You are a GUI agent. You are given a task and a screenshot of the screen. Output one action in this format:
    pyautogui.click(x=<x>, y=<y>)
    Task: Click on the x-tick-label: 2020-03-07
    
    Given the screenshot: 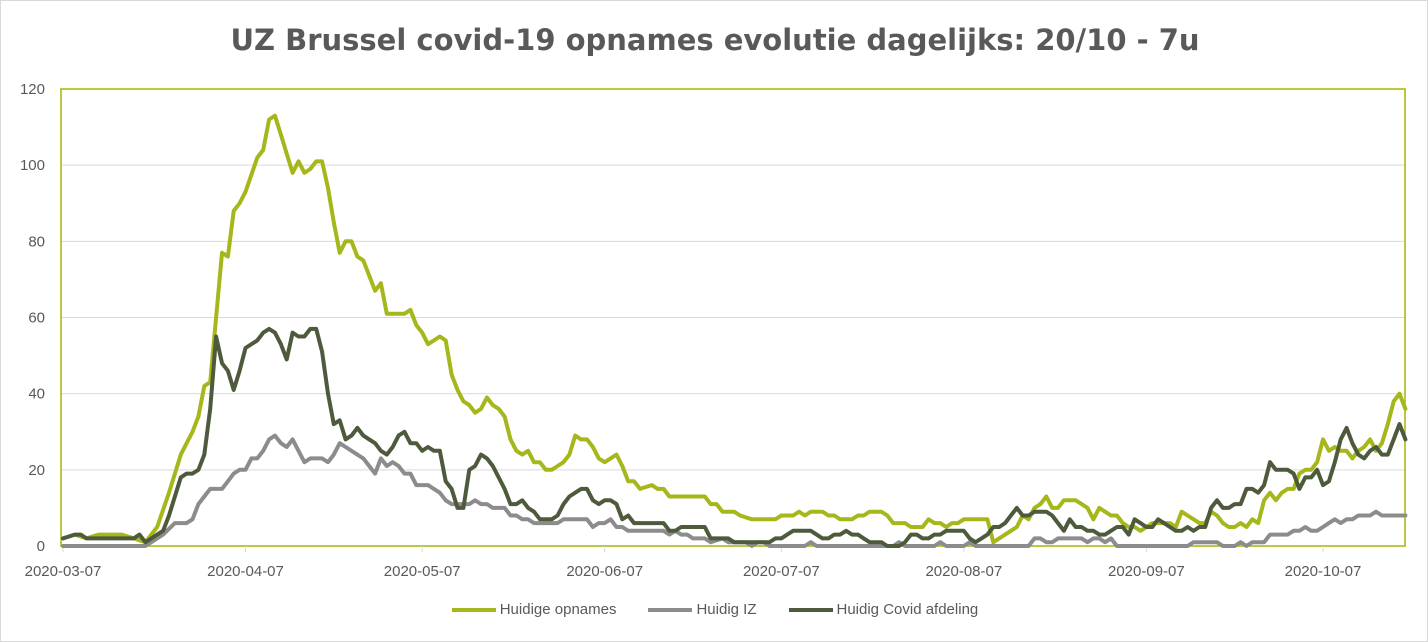 What is the action you would take?
    pyautogui.click(x=63, y=571)
    